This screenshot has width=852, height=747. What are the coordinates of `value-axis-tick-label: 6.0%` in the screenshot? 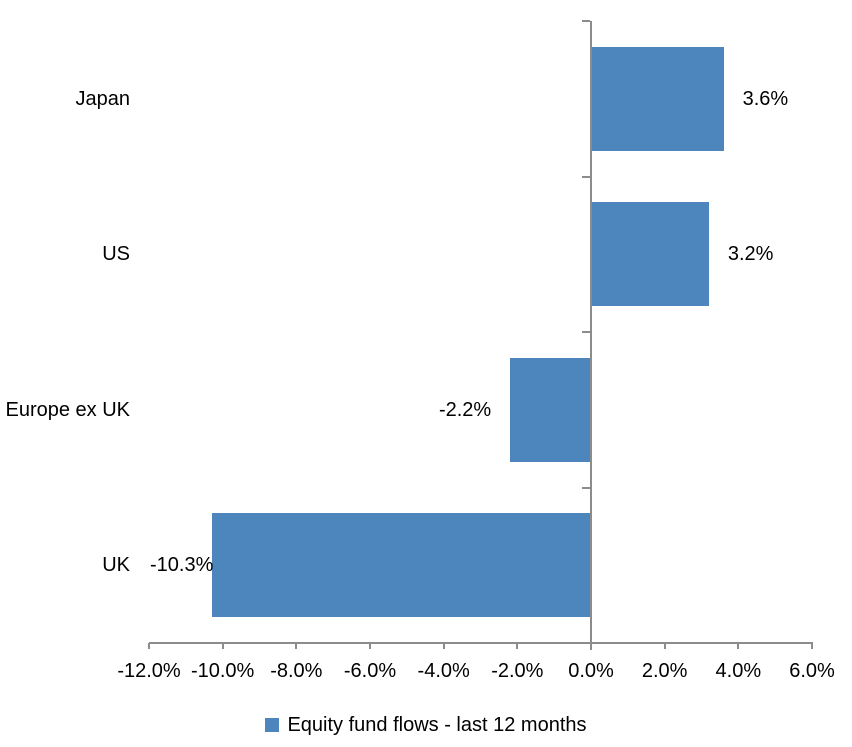 It's located at (812, 671).